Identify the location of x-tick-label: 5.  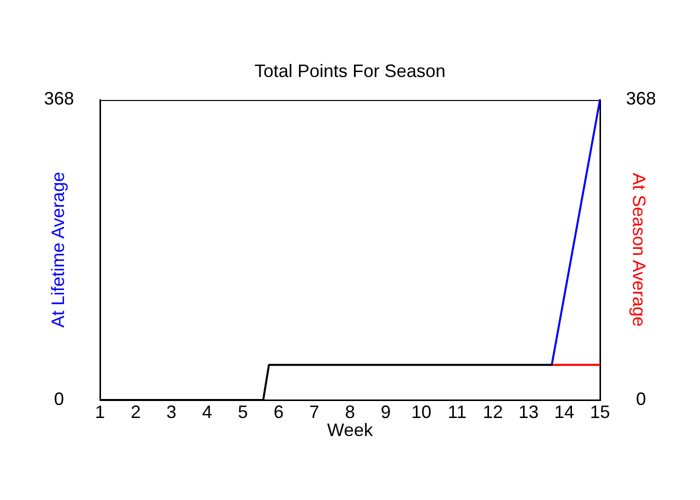
(243, 412).